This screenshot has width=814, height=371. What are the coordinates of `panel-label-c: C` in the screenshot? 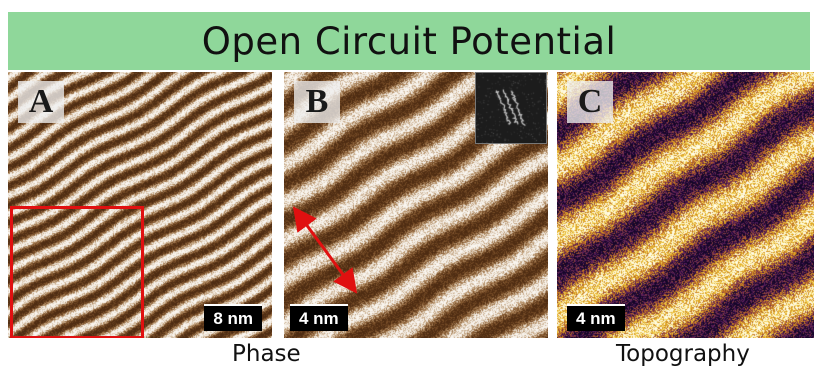 It's located at (590, 102).